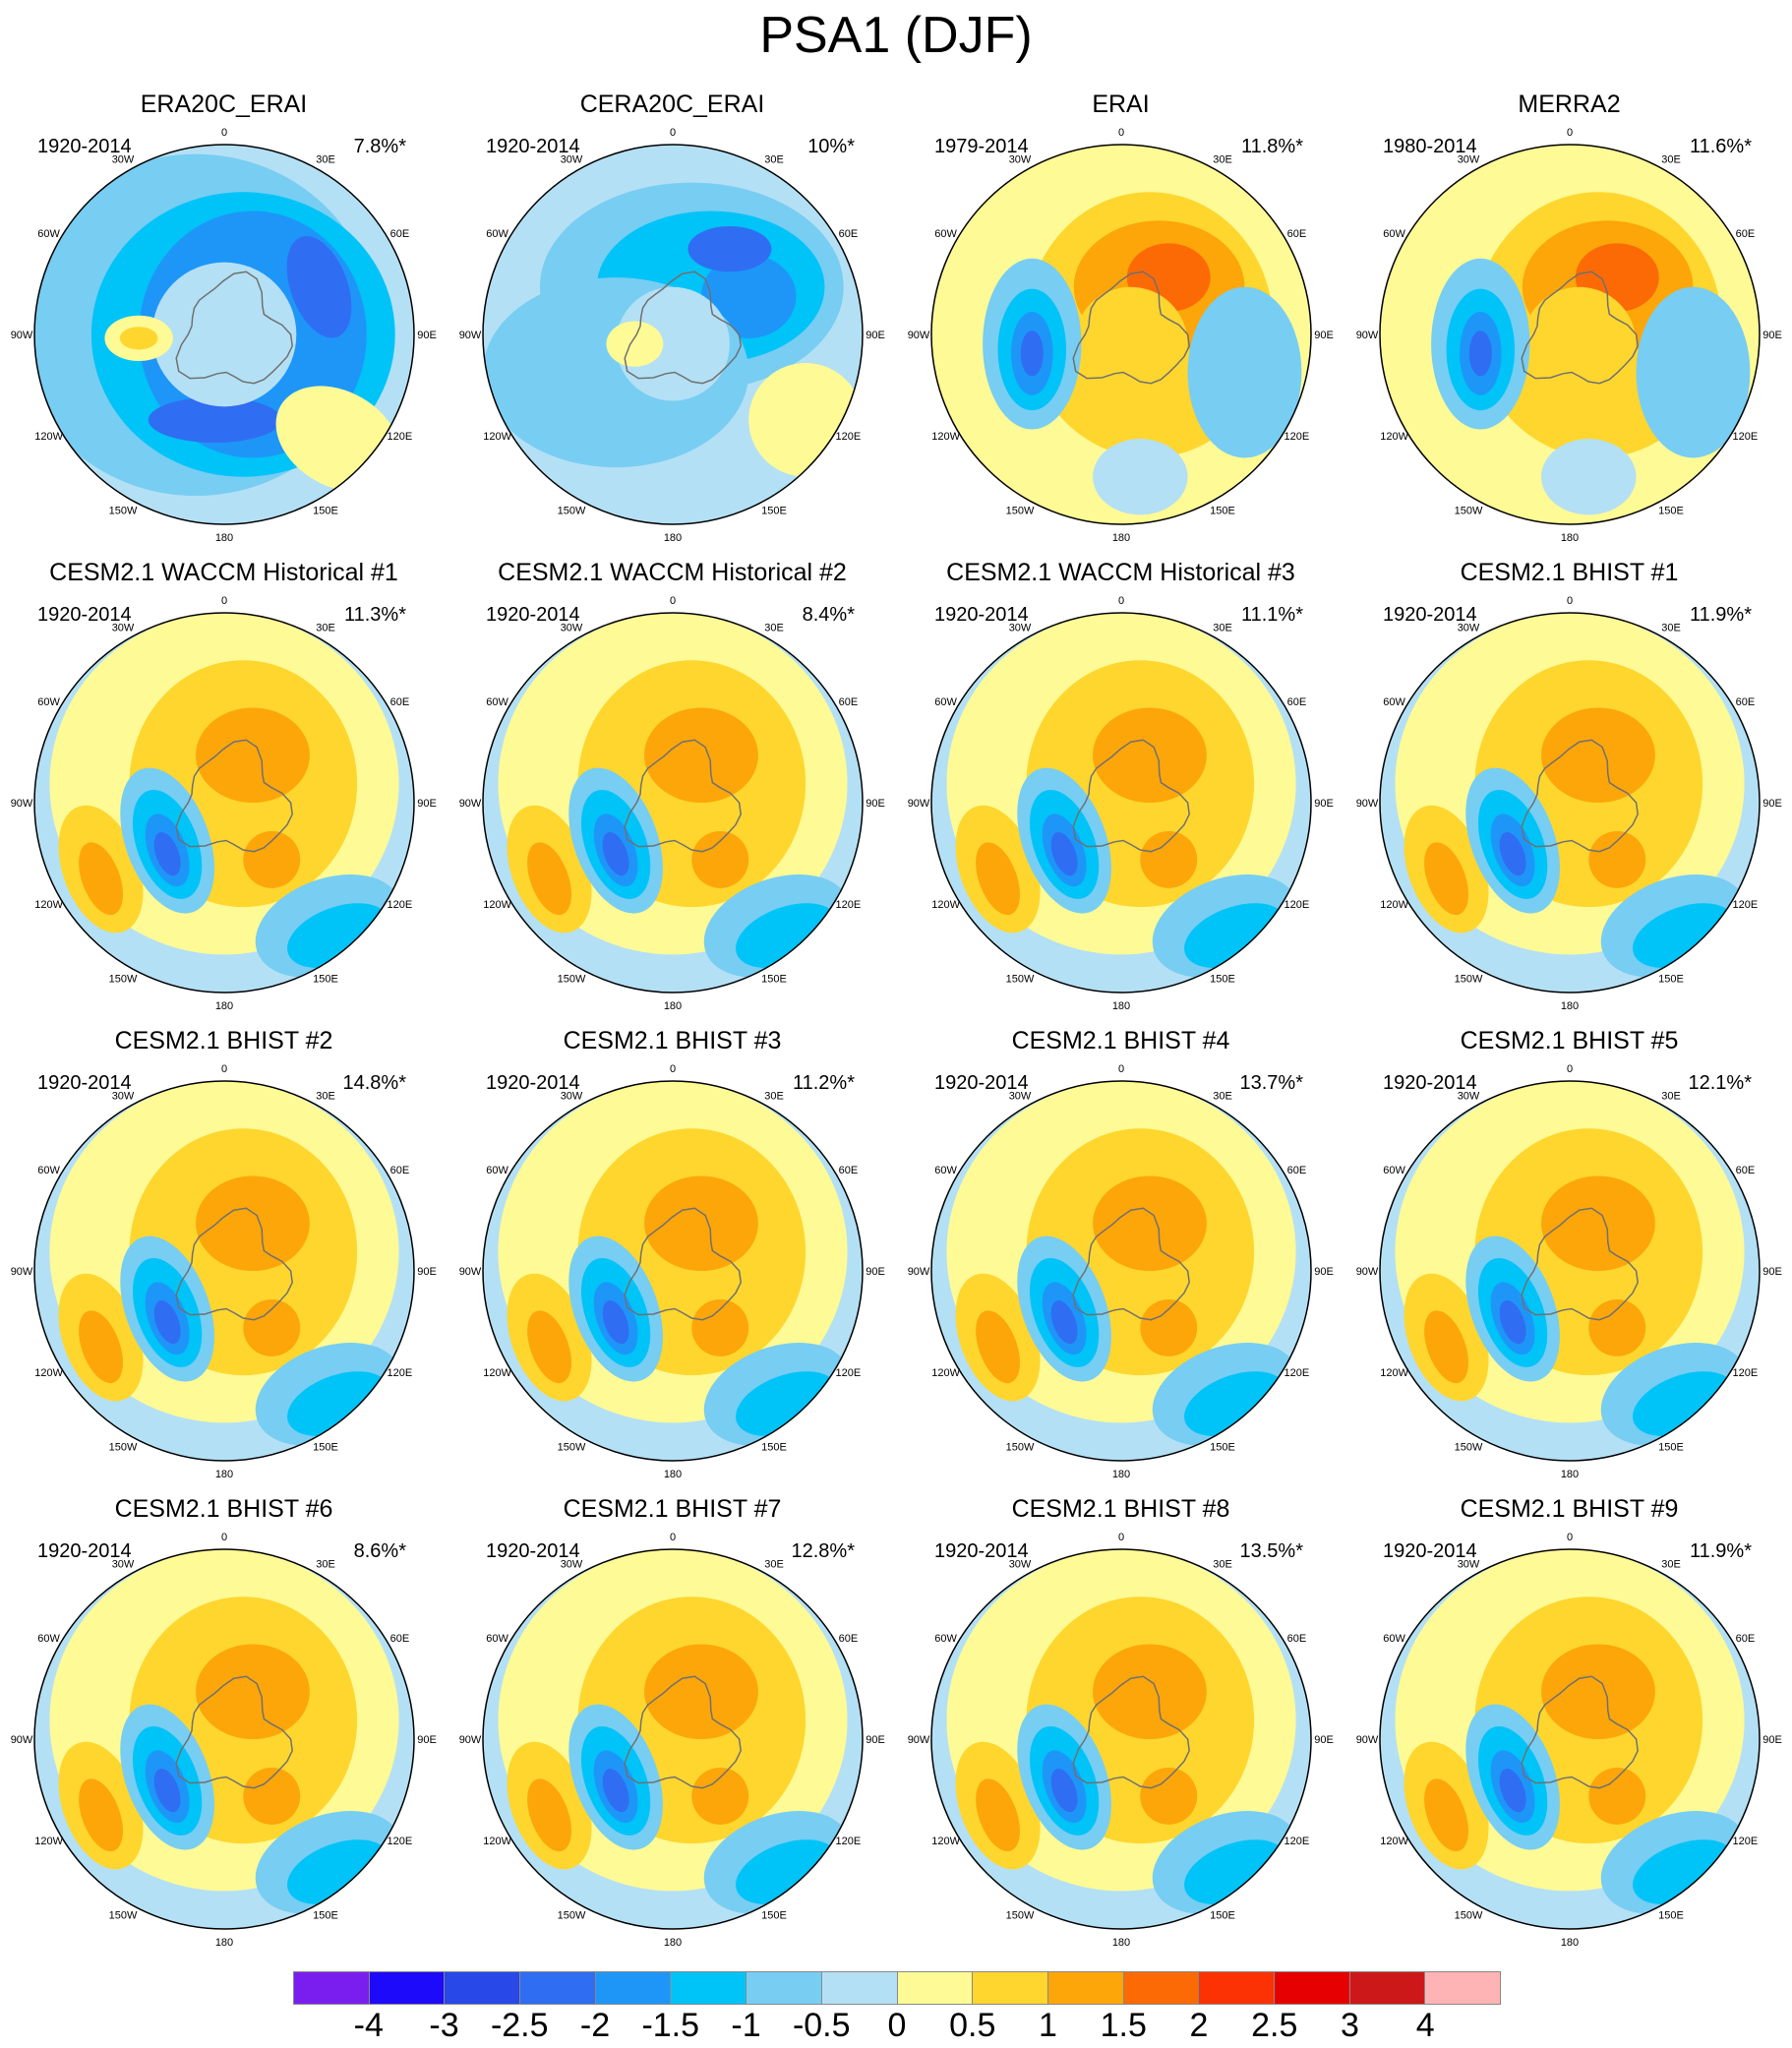 This screenshot has width=1792, height=2048. I want to click on panel-title: ERAI, so click(1121, 104).